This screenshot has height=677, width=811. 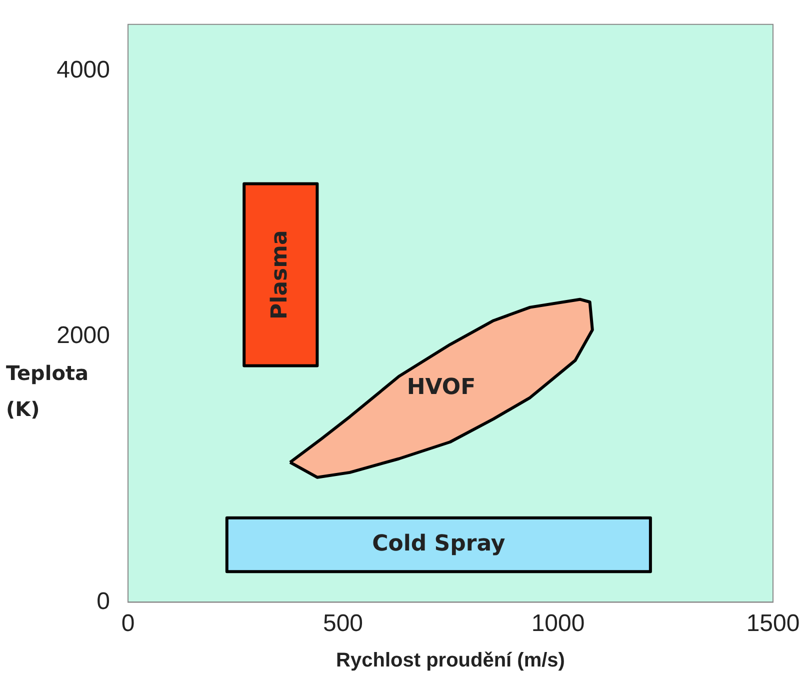 I want to click on y-tick-label: 2000, so click(x=83, y=336).